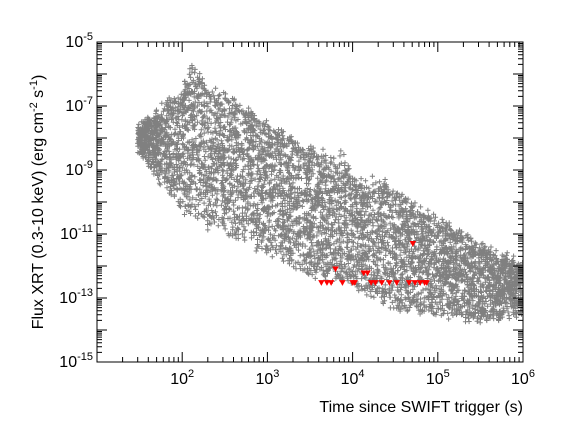 The image size is (581, 424). What do you see at coordinates (182, 378) in the screenshot?
I see `x-tick-label: 10²` at bounding box center [182, 378].